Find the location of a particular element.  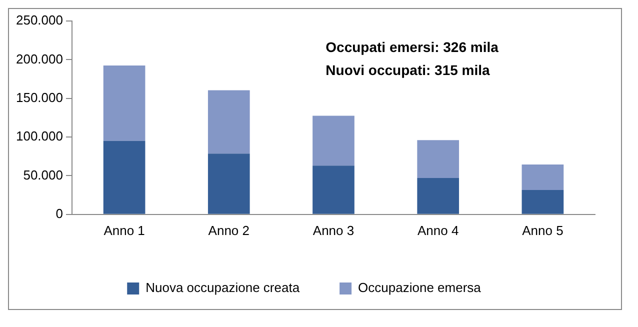

legend-label: Nuova occupazione creata is located at coordinates (223, 288).